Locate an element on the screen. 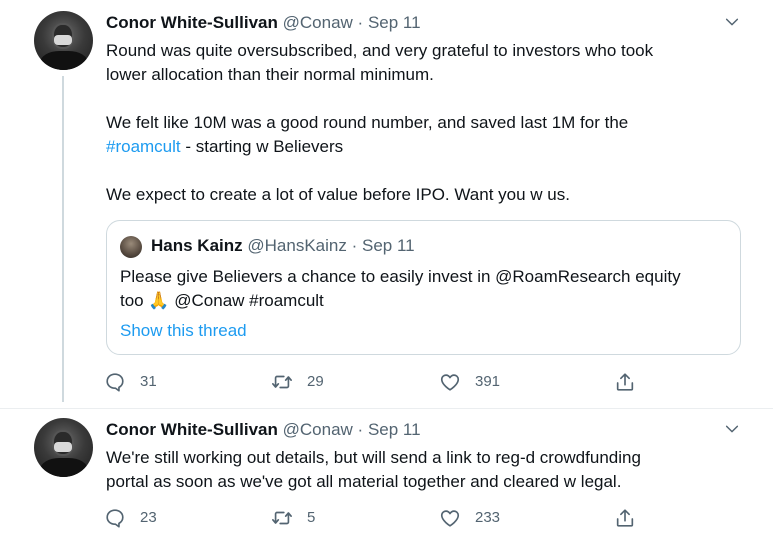 The height and width of the screenshot is (543, 773). like-count: 233 is located at coordinates (488, 517).